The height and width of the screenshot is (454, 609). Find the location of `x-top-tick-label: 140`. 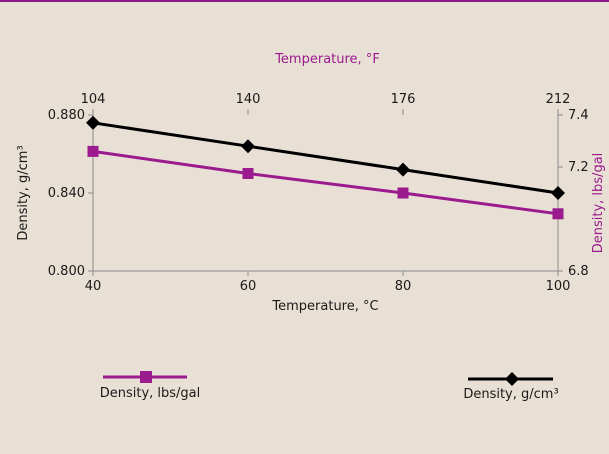

x-top-tick-label: 140 is located at coordinates (248, 99).